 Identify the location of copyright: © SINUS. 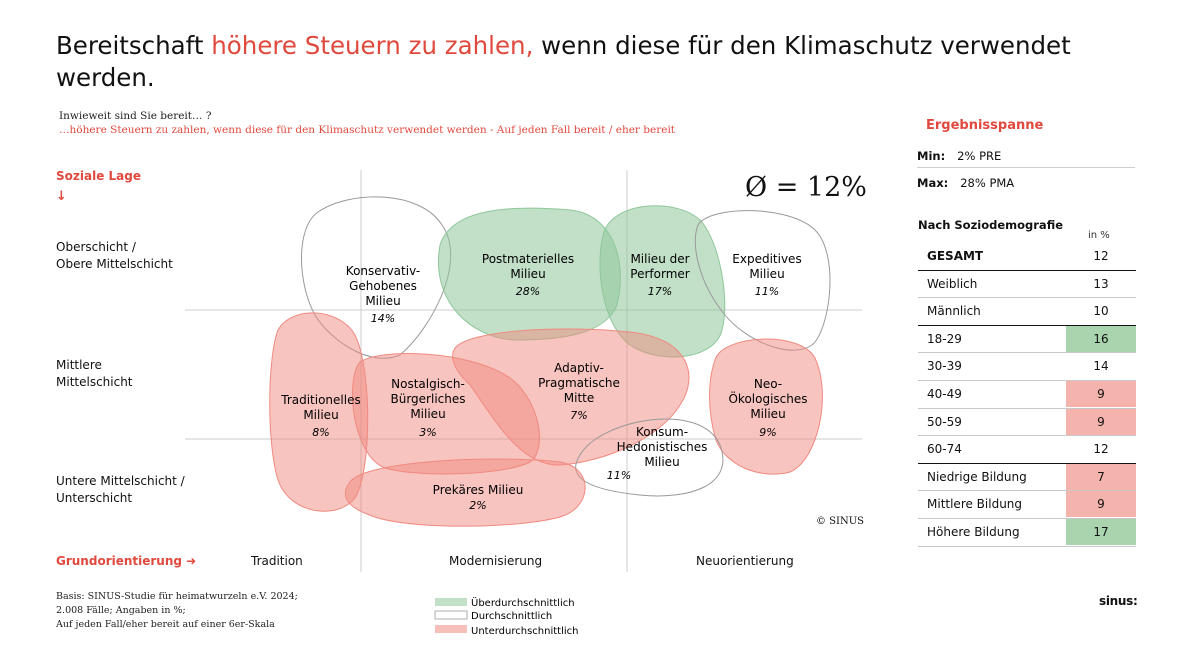
(840, 521).